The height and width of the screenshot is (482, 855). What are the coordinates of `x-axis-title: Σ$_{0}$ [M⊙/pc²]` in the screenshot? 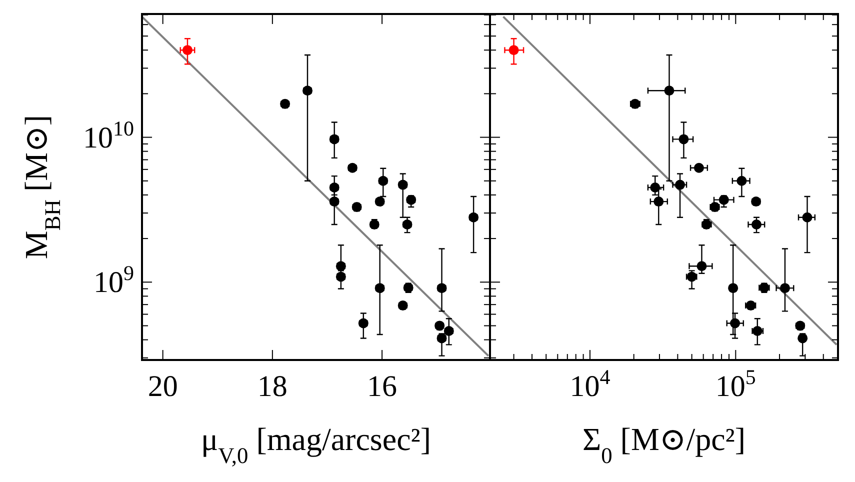 It's located at (664, 444).